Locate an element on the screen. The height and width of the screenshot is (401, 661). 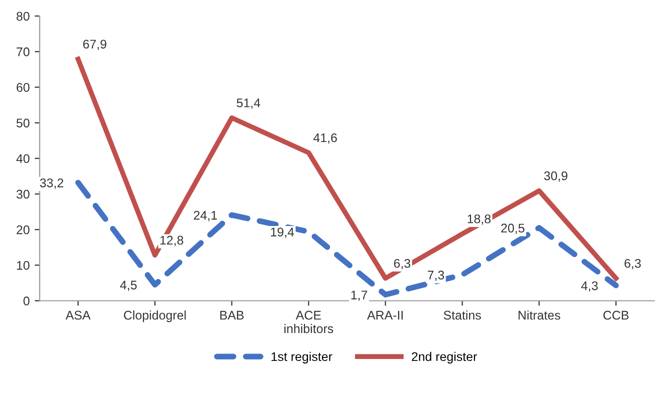
data-label: 18,8 is located at coordinates (479, 219).